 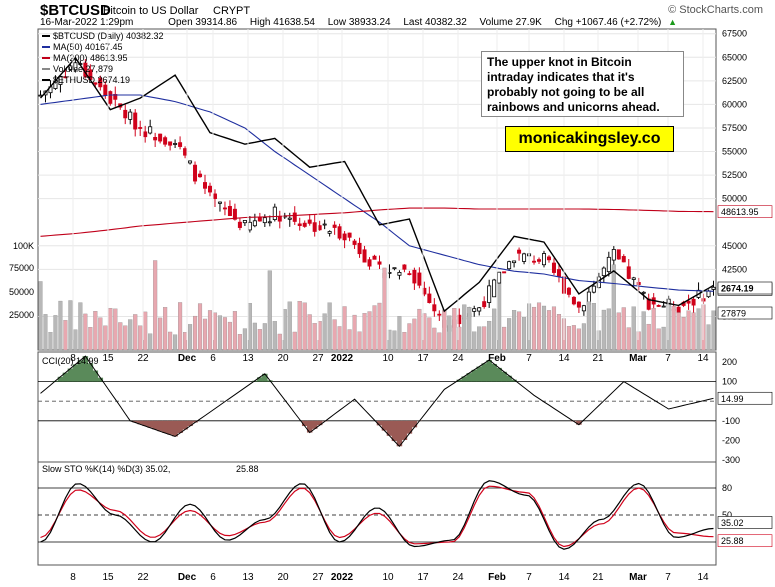 I want to click on ma200-badge-bg, so click(x=745, y=211).